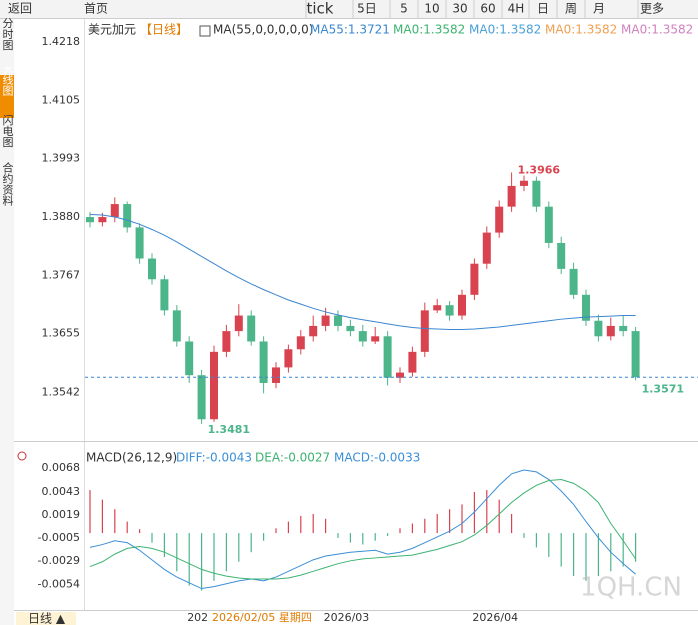 The height and width of the screenshot is (625, 698). What do you see at coordinates (599, 9) in the screenshot?
I see `toolbar-button: 月` at bounding box center [599, 9].